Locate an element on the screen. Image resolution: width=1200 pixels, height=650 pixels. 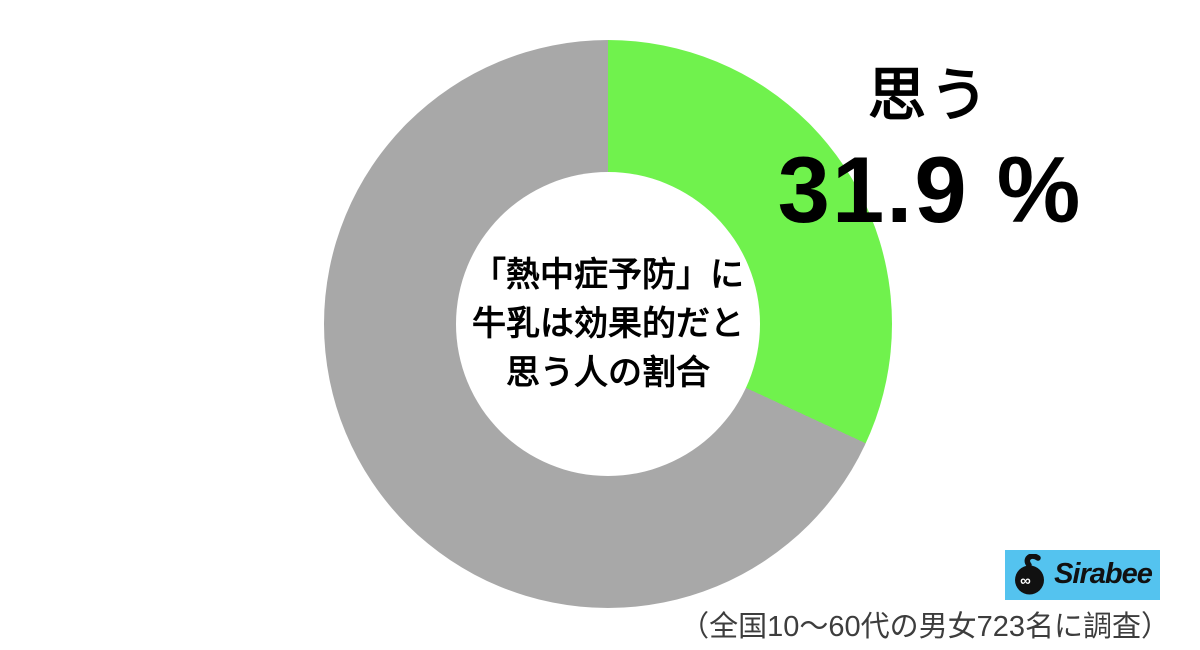
chart-title-line-1: 「熱中症予防」に is located at coordinates (608, 274).